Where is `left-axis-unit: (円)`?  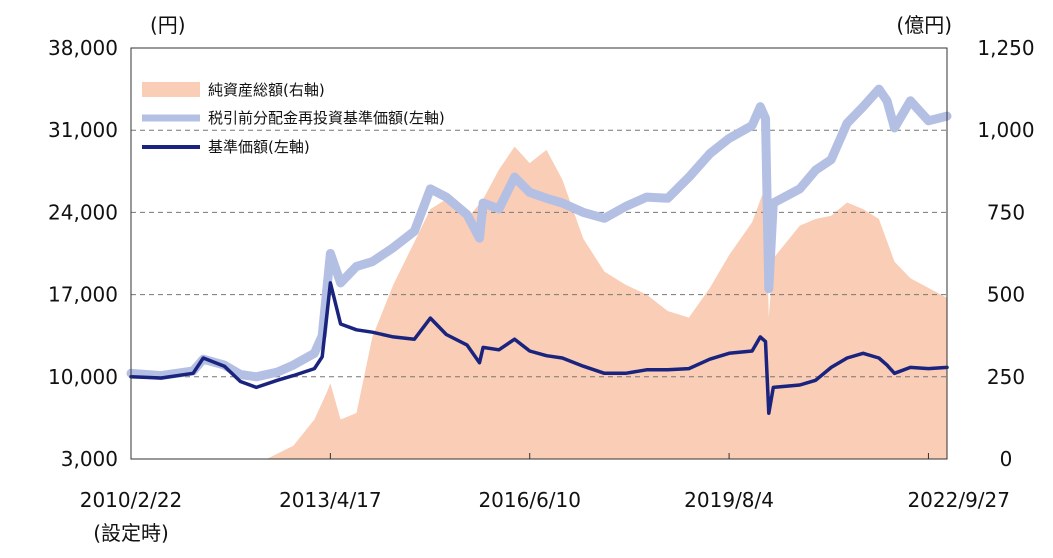 left-axis-unit: (円) is located at coordinates (168, 25).